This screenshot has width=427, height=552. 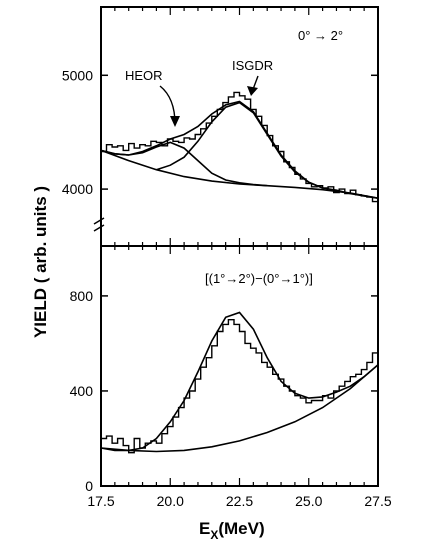 What do you see at coordinates (232, 530) in the screenshot?
I see `x-axis-label: EX(MeV)` at bounding box center [232, 530].